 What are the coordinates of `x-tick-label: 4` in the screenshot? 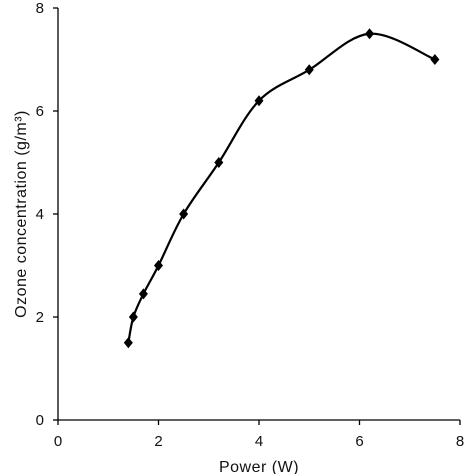 It's located at (259, 441).